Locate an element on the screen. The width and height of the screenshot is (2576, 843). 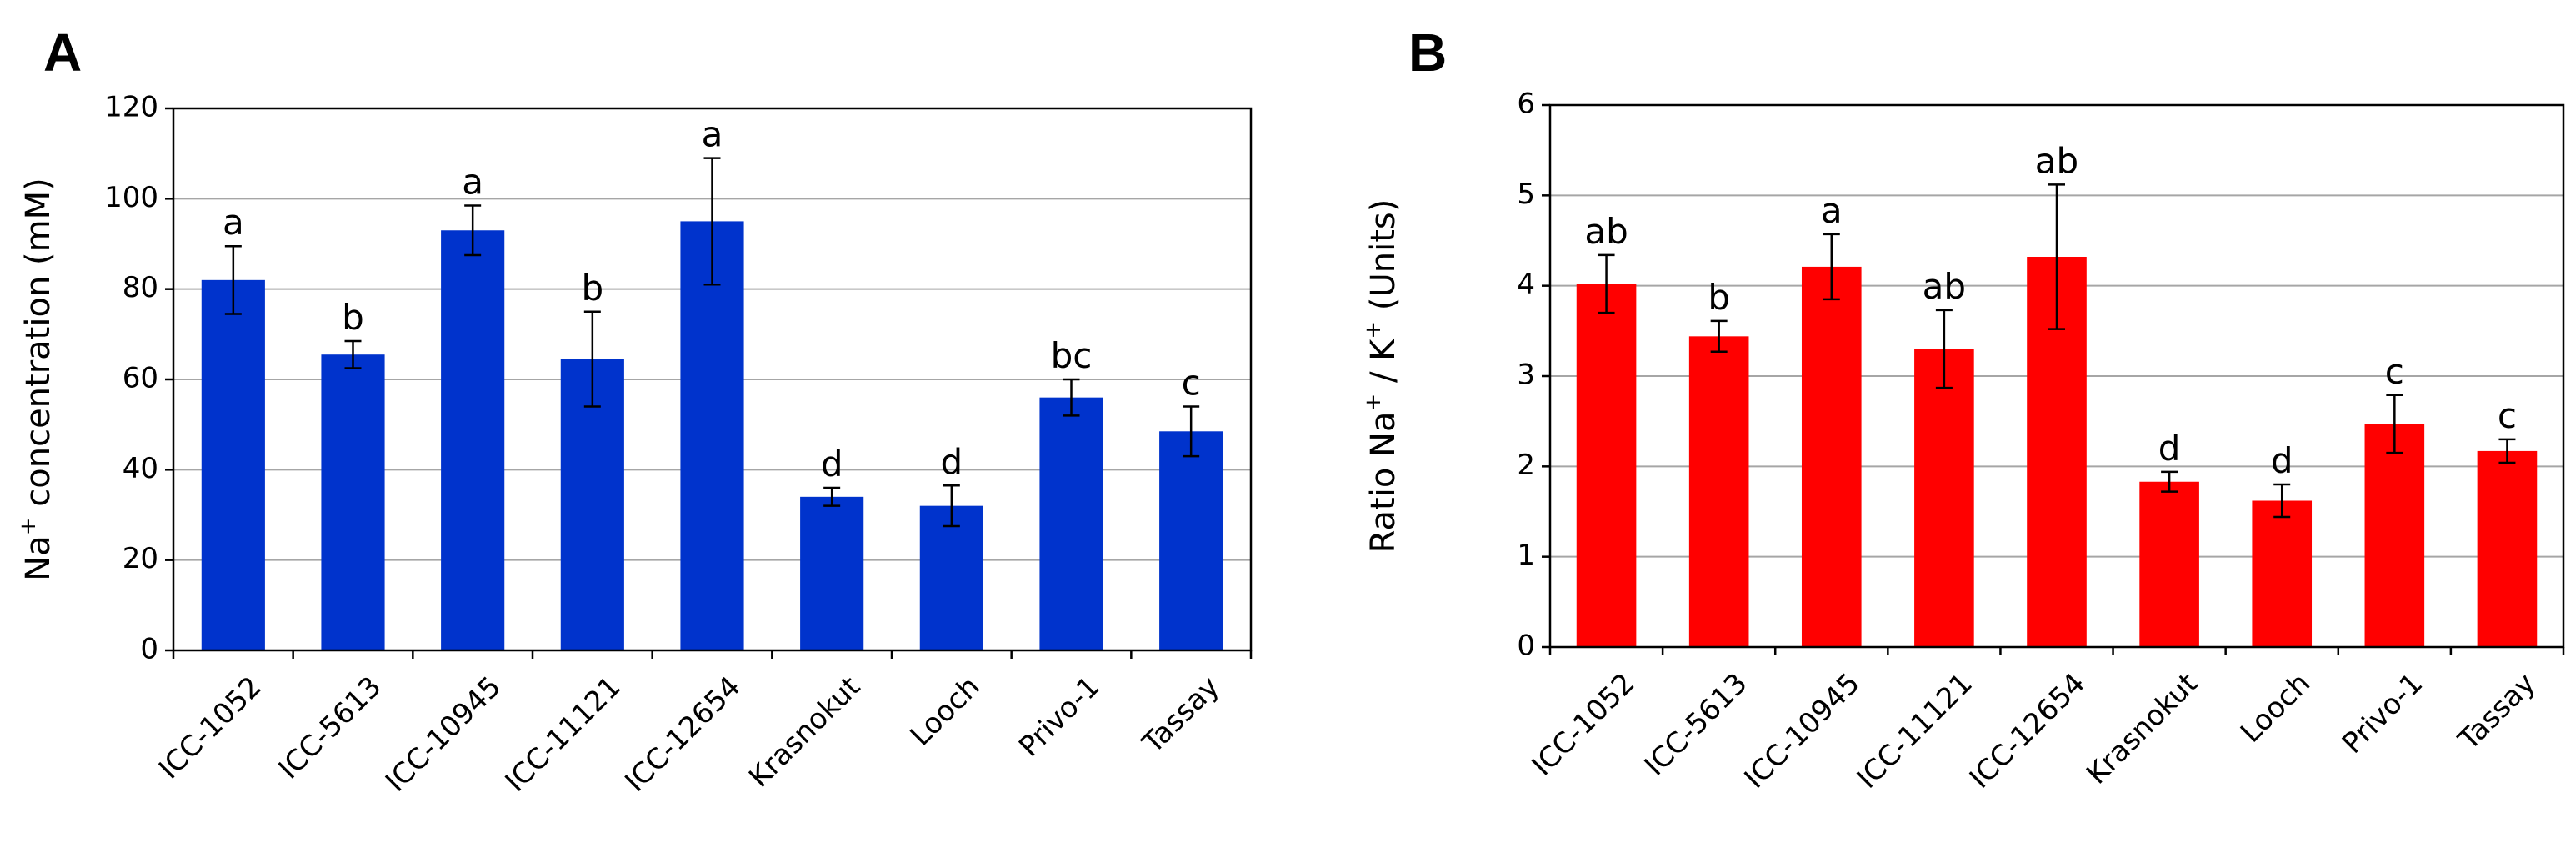
significance-letter: bc is located at coordinates (1072, 356).